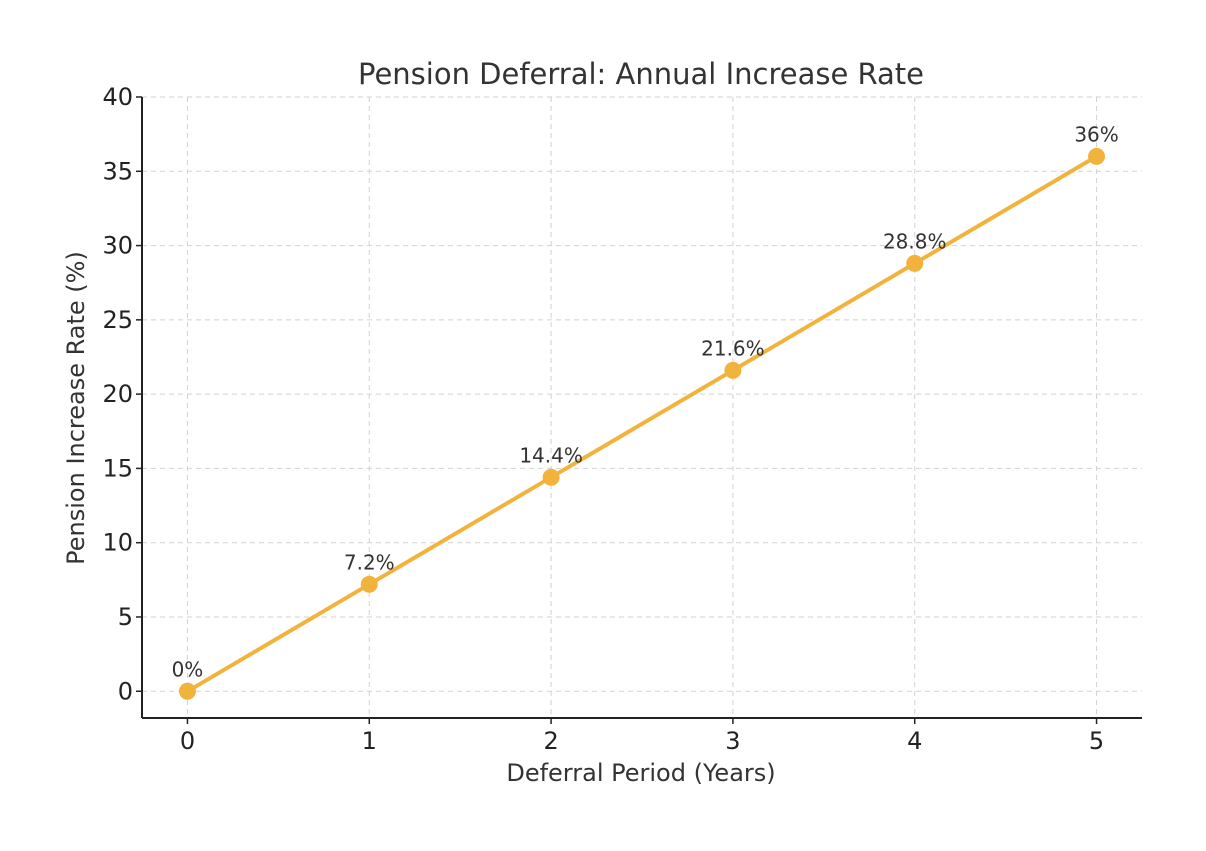  What do you see at coordinates (117, 246) in the screenshot?
I see `y-tick-label: 30` at bounding box center [117, 246].